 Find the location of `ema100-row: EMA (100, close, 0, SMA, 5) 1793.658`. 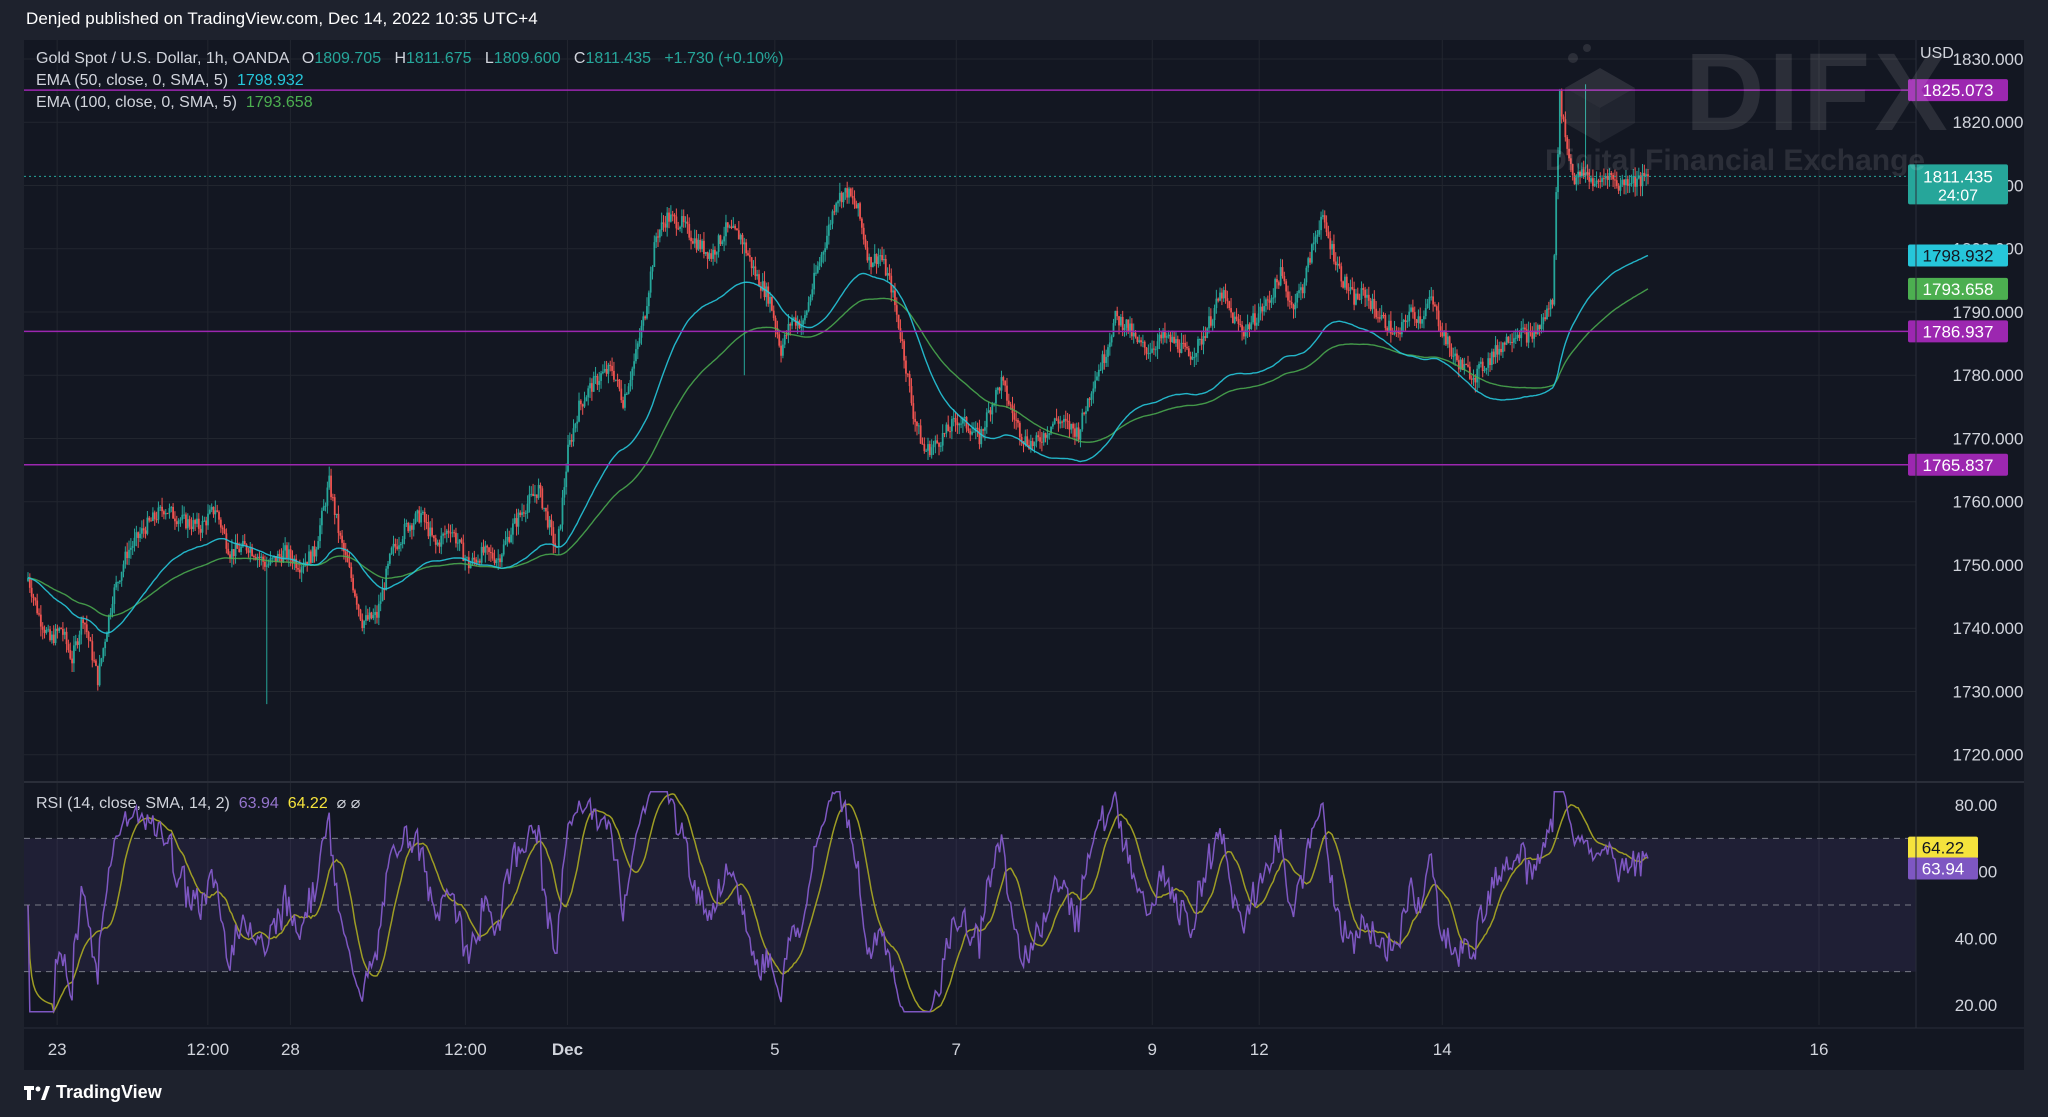

ema100-row: EMA (100, close, 0, SMA, 5) 1793.658 is located at coordinates (410, 103).